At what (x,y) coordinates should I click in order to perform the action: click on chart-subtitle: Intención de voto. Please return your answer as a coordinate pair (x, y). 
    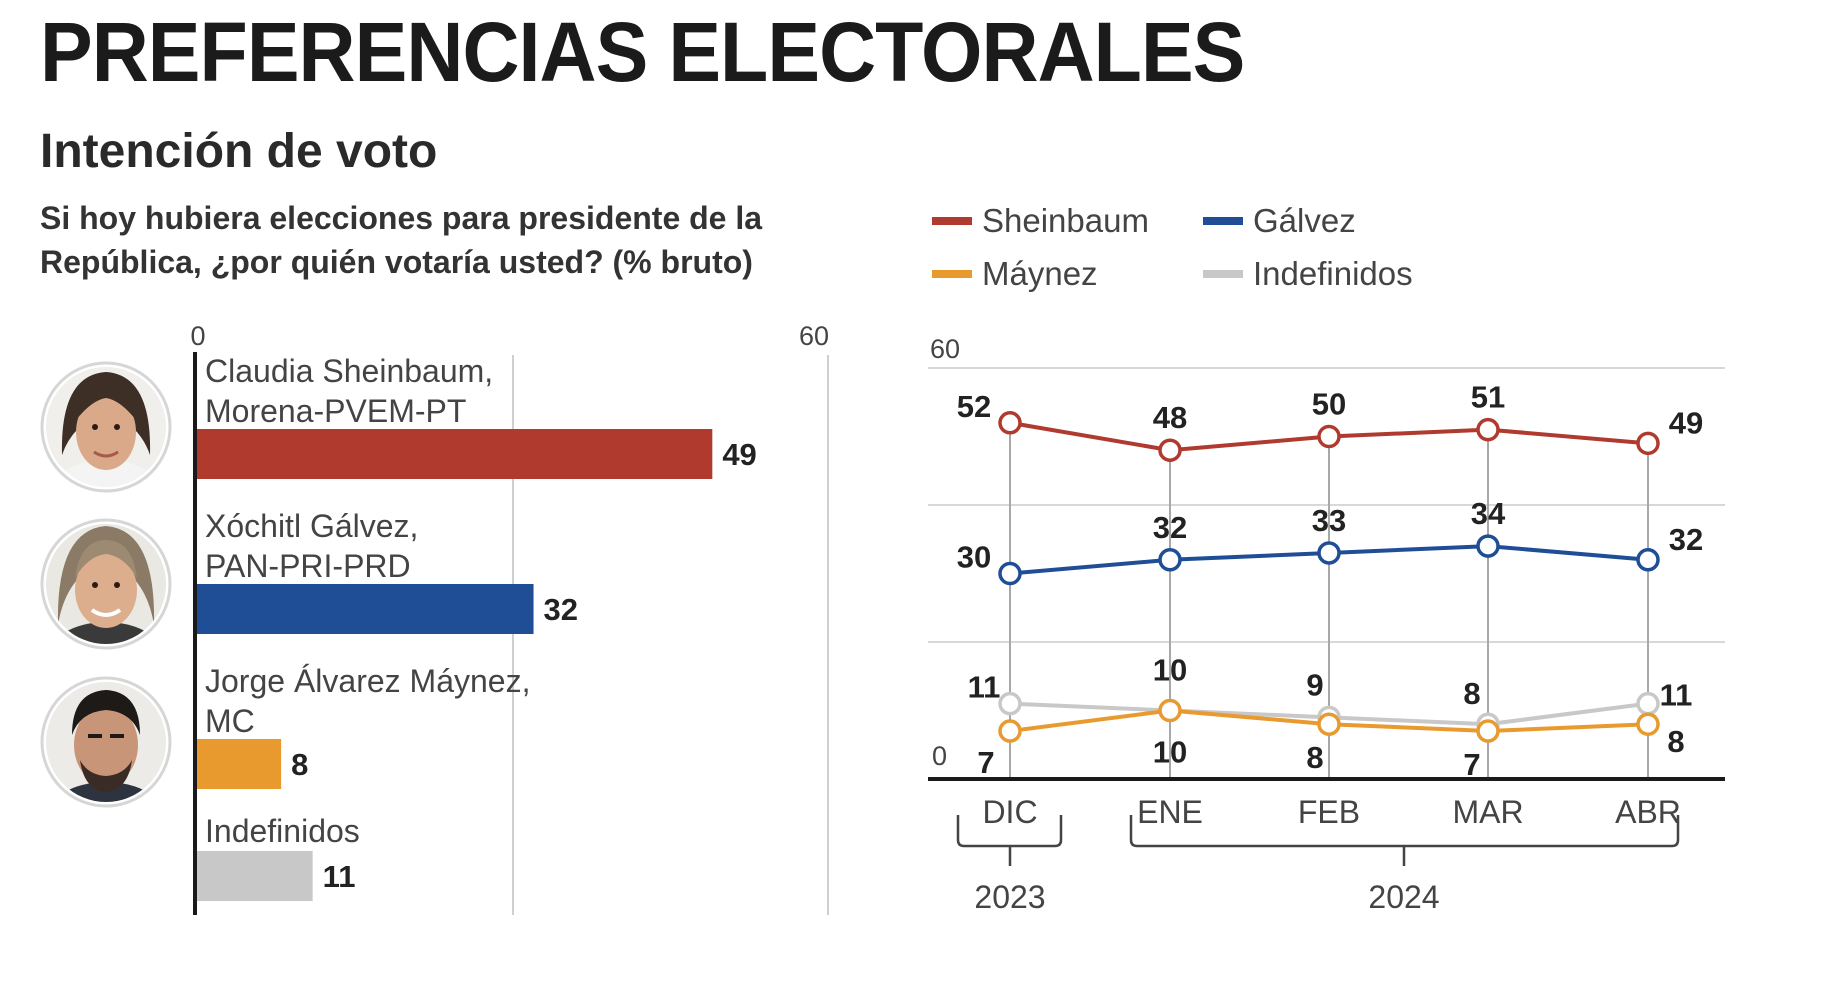
    Looking at the image, I should click on (239, 151).